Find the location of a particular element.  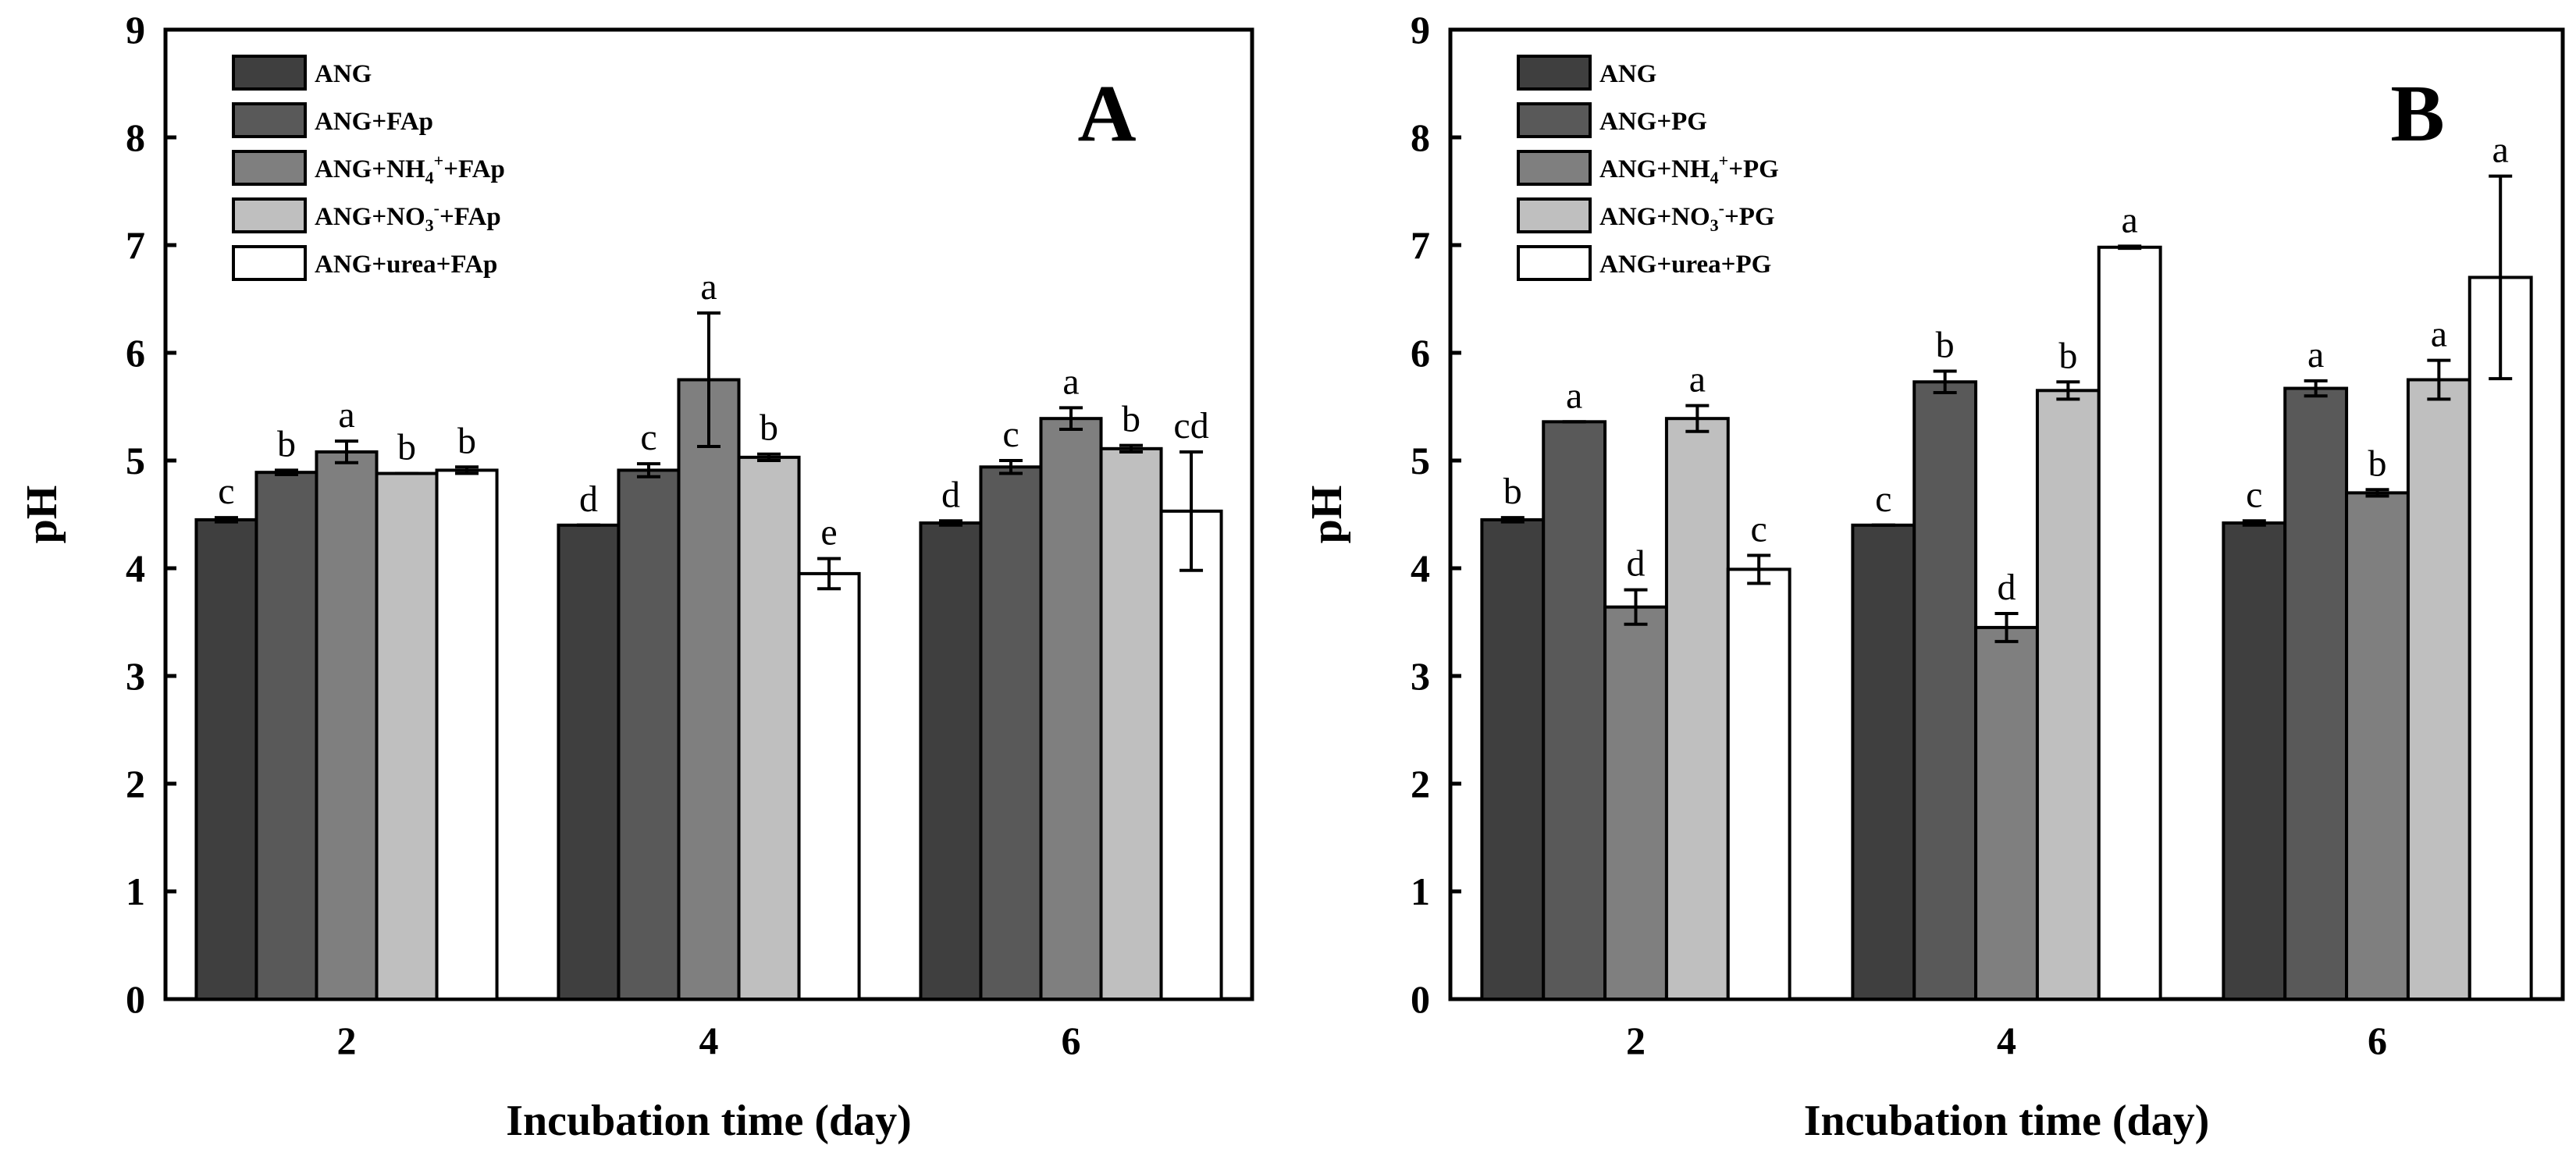

y-tick-label: 4 is located at coordinates (1420, 568).